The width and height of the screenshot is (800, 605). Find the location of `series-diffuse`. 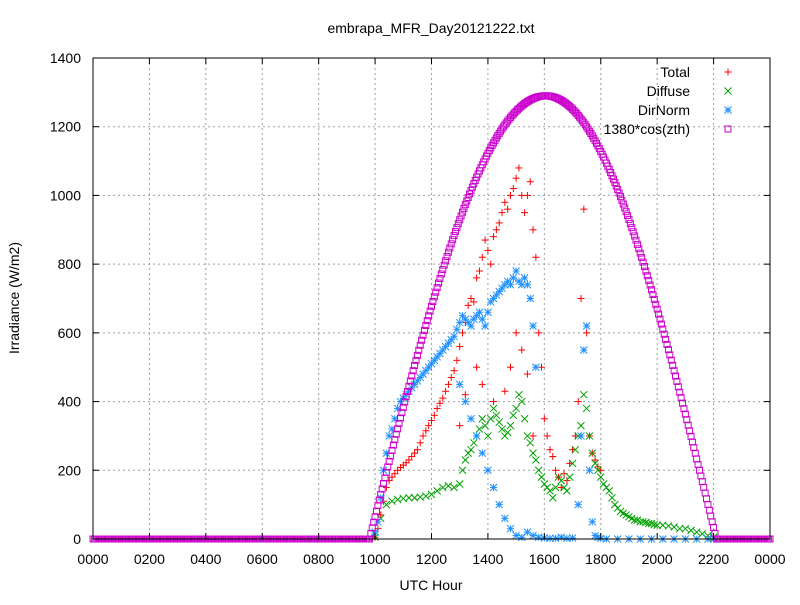

series-diffuse is located at coordinates (544, 466).